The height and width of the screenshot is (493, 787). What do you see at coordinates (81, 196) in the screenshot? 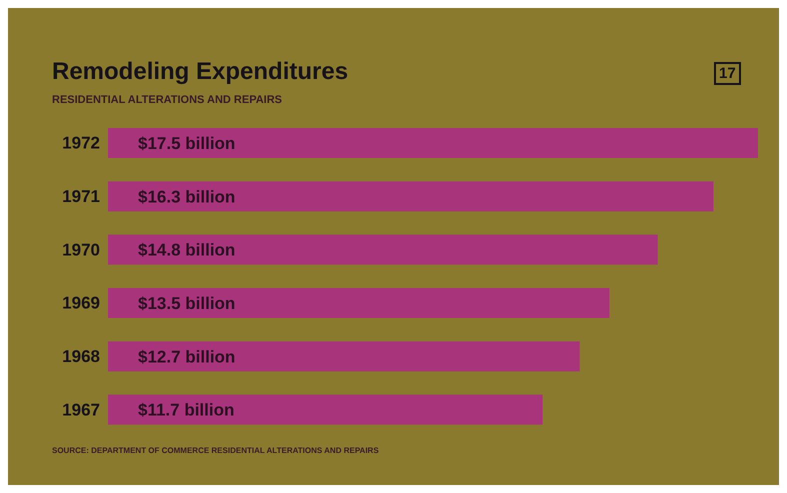
I see `y-tick-label: 1971` at bounding box center [81, 196].